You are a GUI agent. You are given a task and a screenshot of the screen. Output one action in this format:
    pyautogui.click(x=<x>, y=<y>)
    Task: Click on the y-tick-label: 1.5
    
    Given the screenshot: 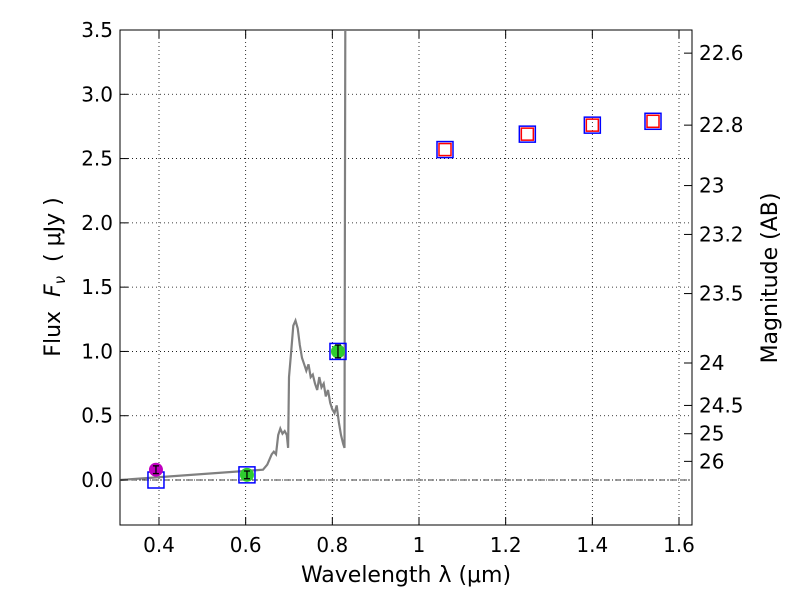 What is the action you would take?
    pyautogui.click(x=97, y=287)
    